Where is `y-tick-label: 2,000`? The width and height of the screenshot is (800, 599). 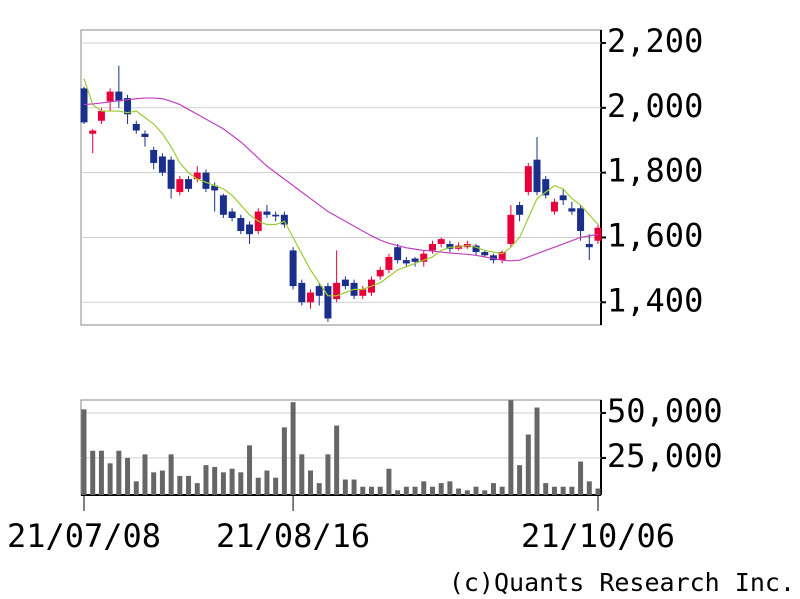
y-tick-label: 2,000 is located at coordinates (655, 106).